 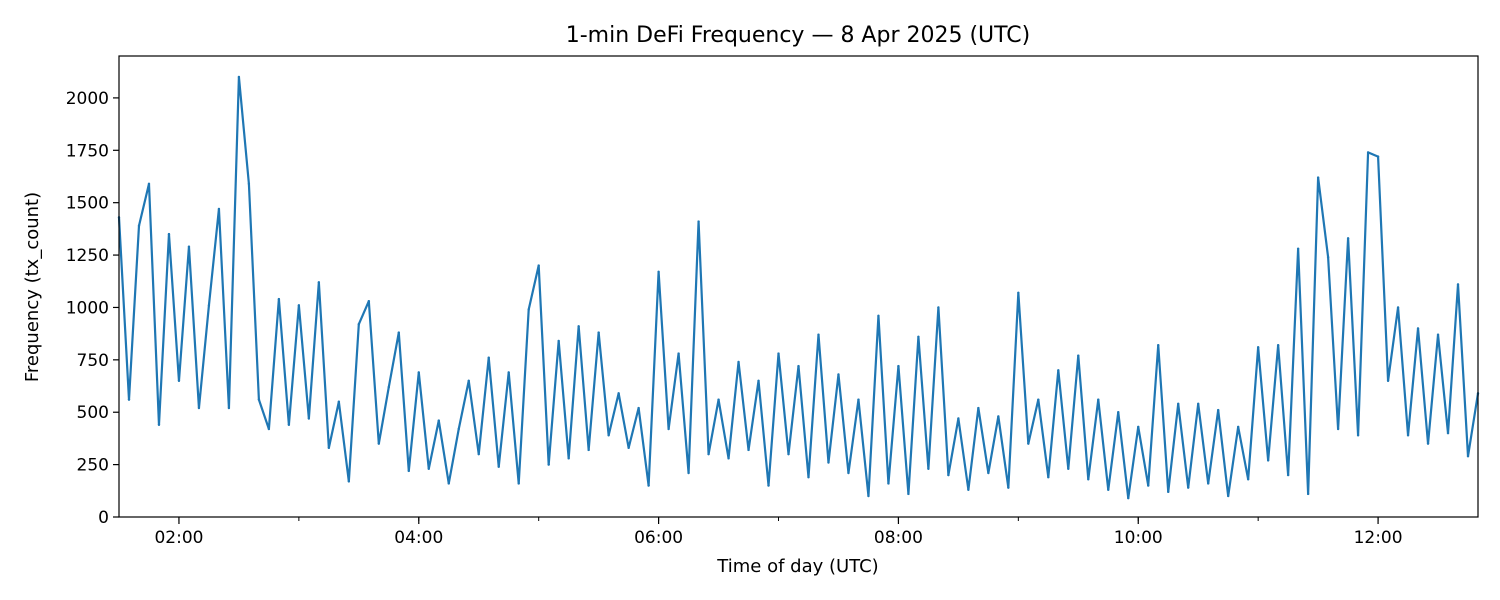 What do you see at coordinates (418, 538) in the screenshot?
I see `x-tick-label: 04:00` at bounding box center [418, 538].